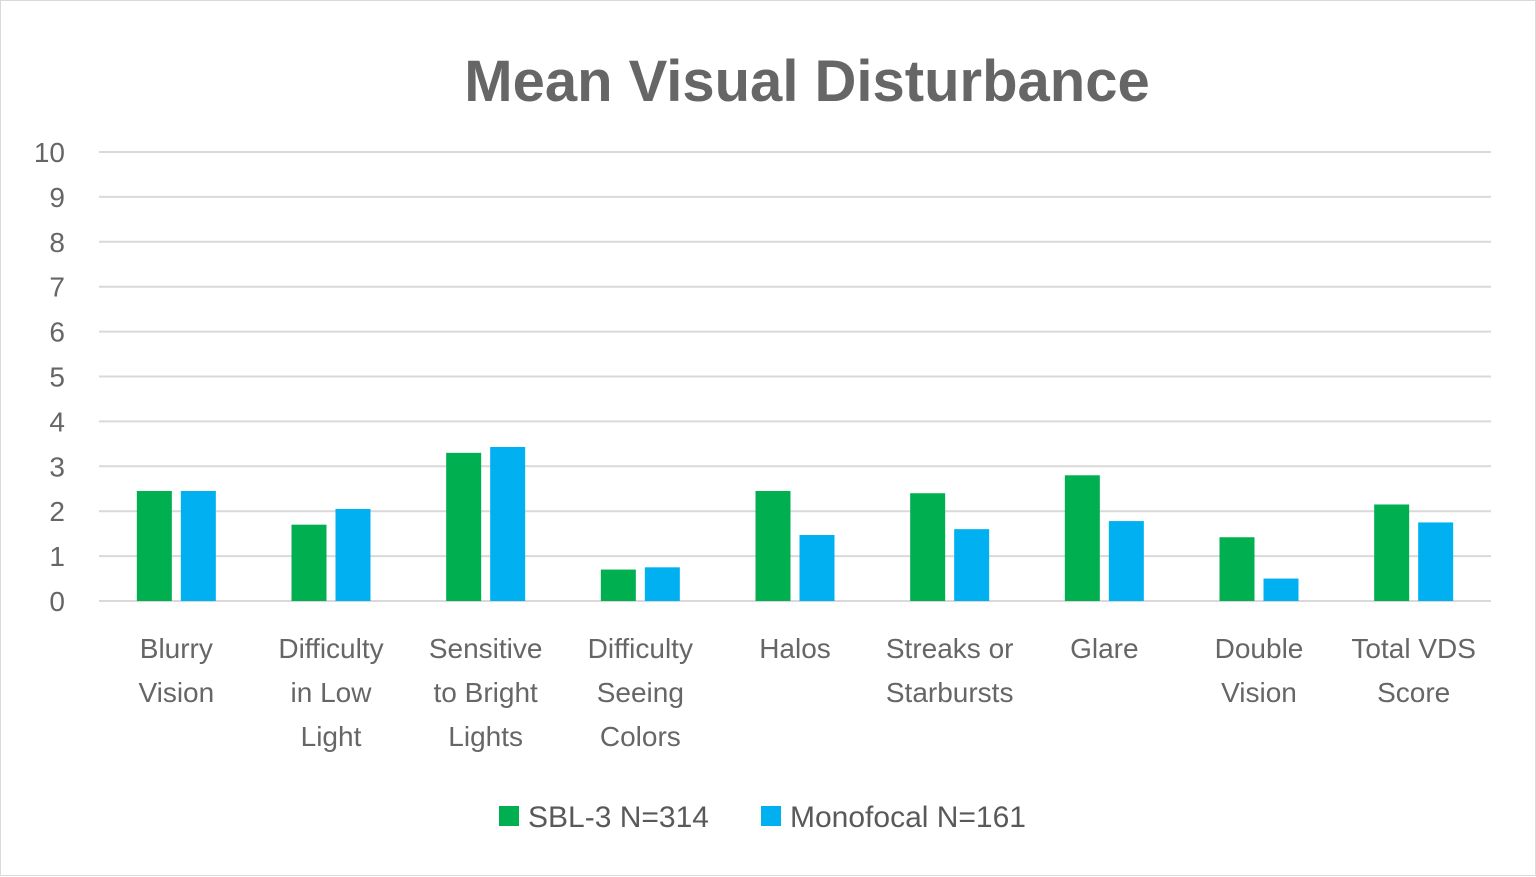 This screenshot has height=877, width=1536. I want to click on y-axis-ticks: 0 1 2 3 4 5 6 7 8 9 10, so click(49, 377).